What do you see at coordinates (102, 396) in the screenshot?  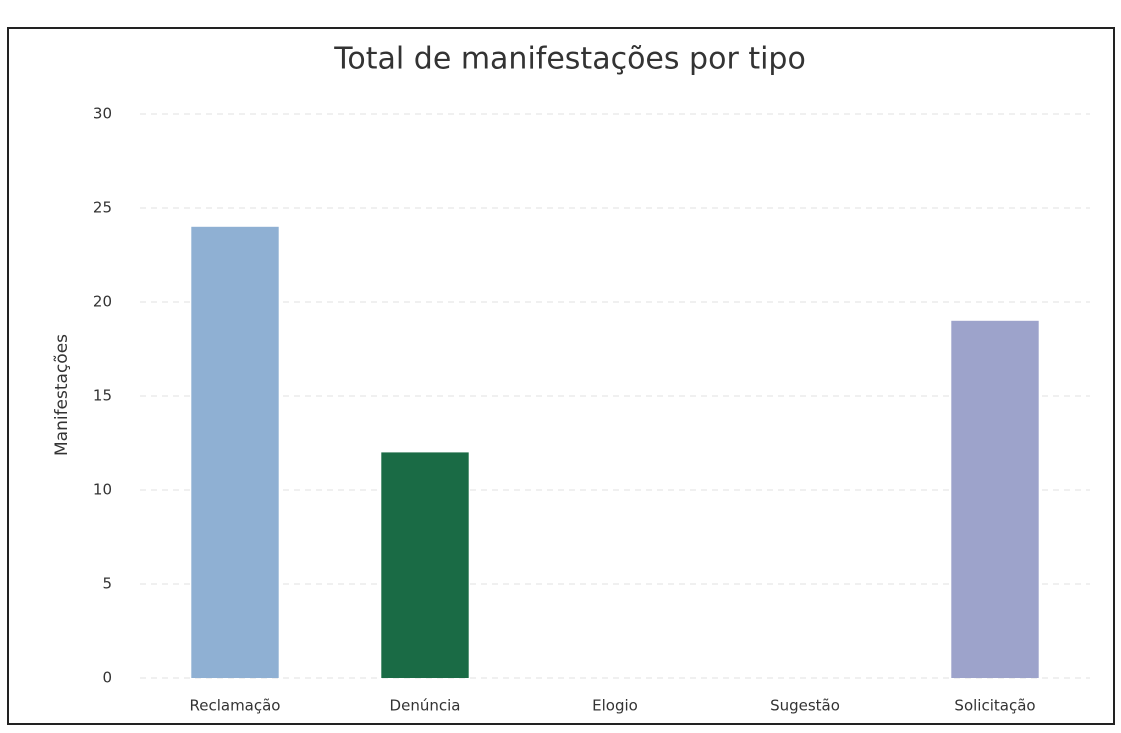 I see `y-tick-label: 15` at bounding box center [102, 396].